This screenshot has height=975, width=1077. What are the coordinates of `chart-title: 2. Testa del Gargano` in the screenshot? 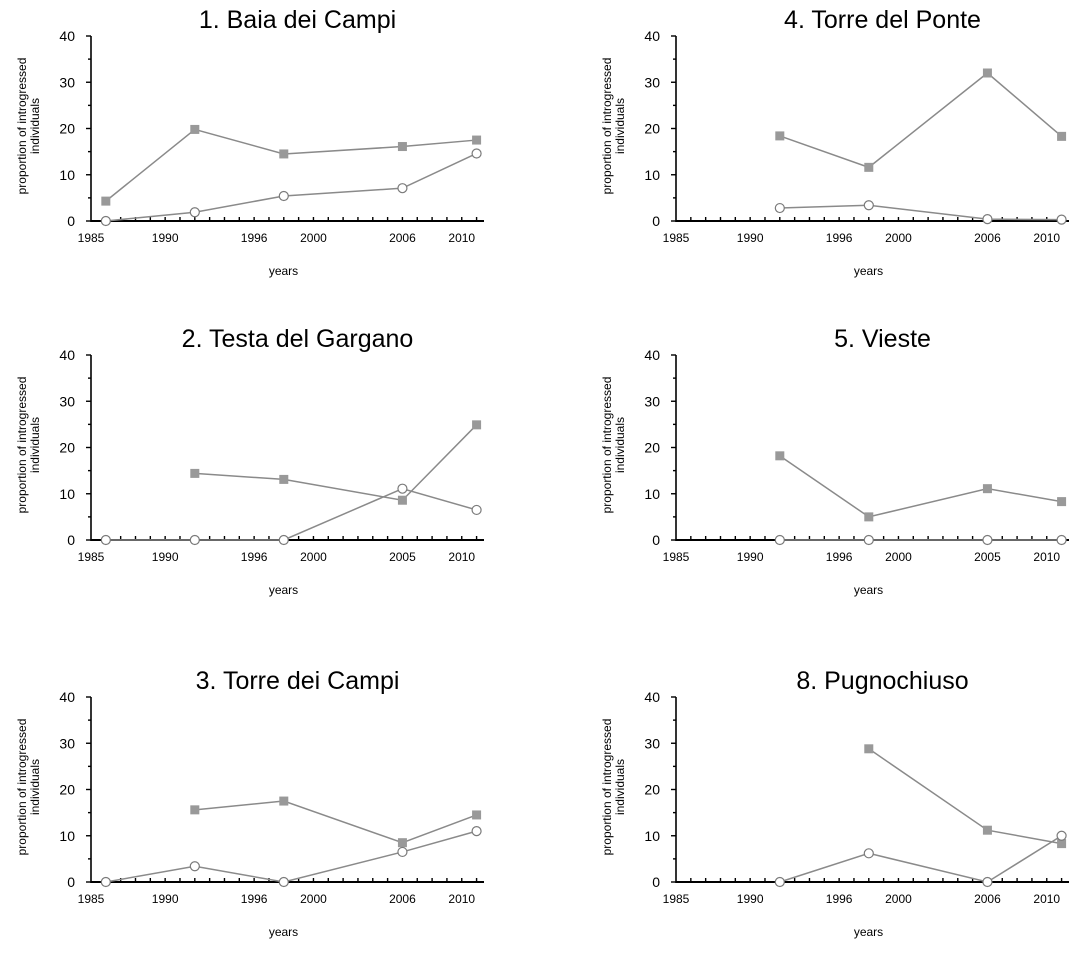 It's located at (297, 339).